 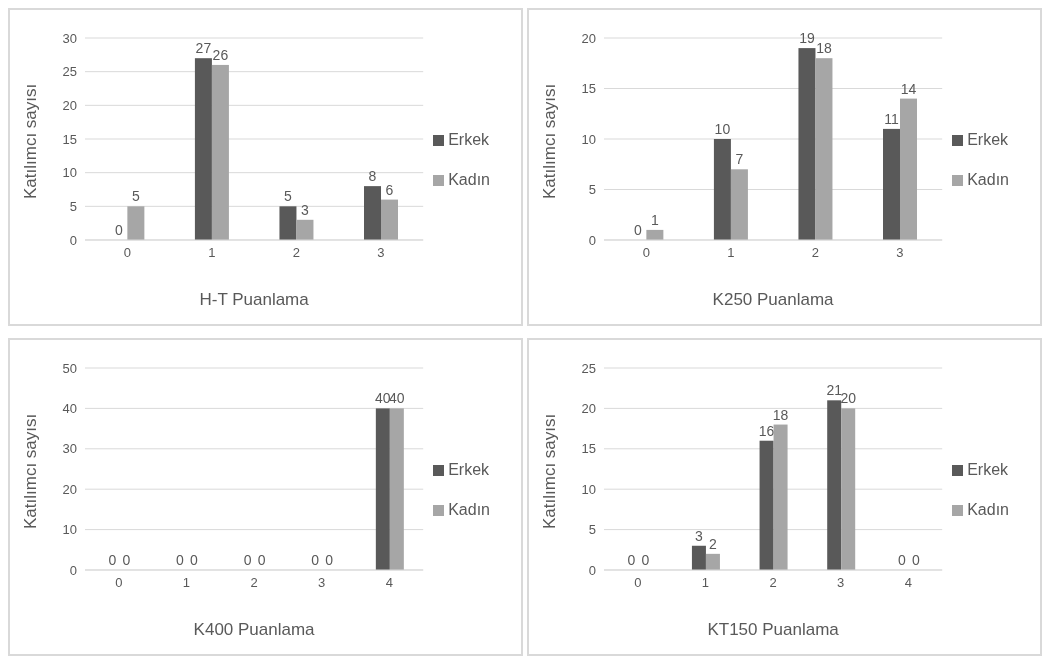 I want to click on data-label: 26, so click(x=220, y=54).